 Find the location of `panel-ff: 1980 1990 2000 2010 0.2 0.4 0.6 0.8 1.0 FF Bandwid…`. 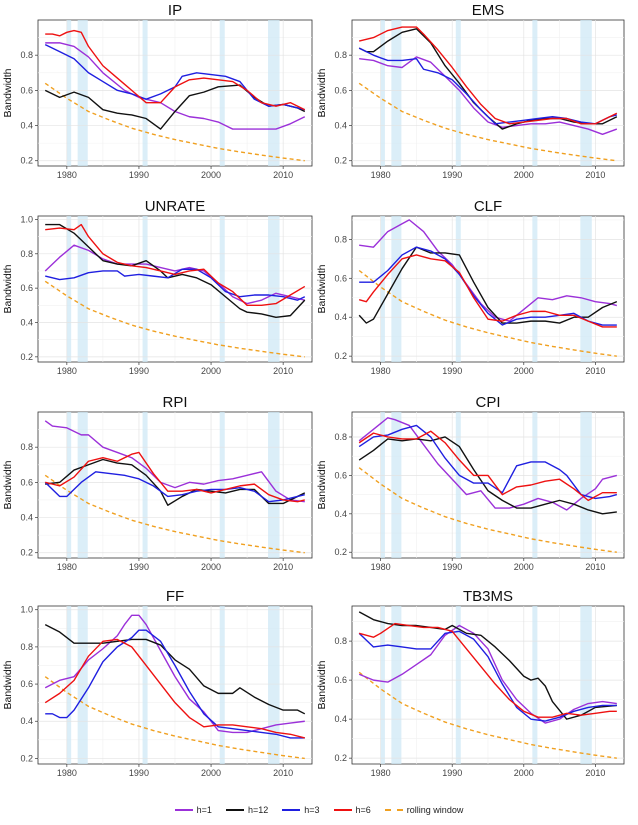

panel-ff: 1980 1990 2000 2010 0.2 0.4 0.6 0.8 1.0 FF Bandwid… is located at coordinates (157, 683).